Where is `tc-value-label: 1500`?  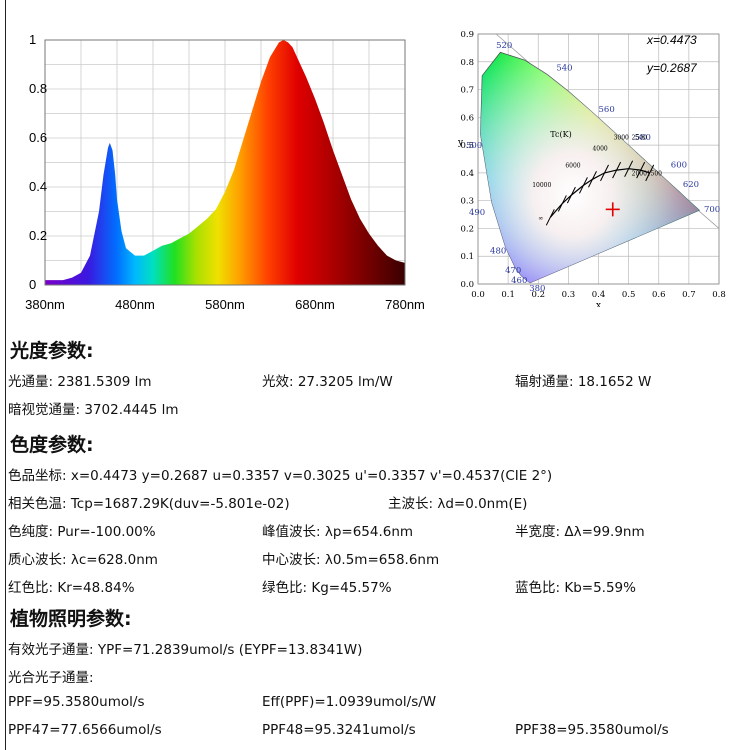
tc-value-label: 1500 is located at coordinates (654, 174).